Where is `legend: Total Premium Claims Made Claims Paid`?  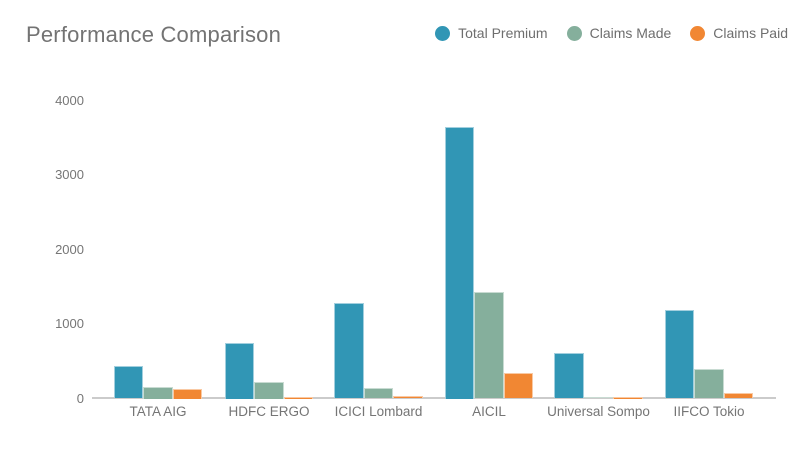 legend: Total Premium Claims Made Claims Paid is located at coordinates (611, 33).